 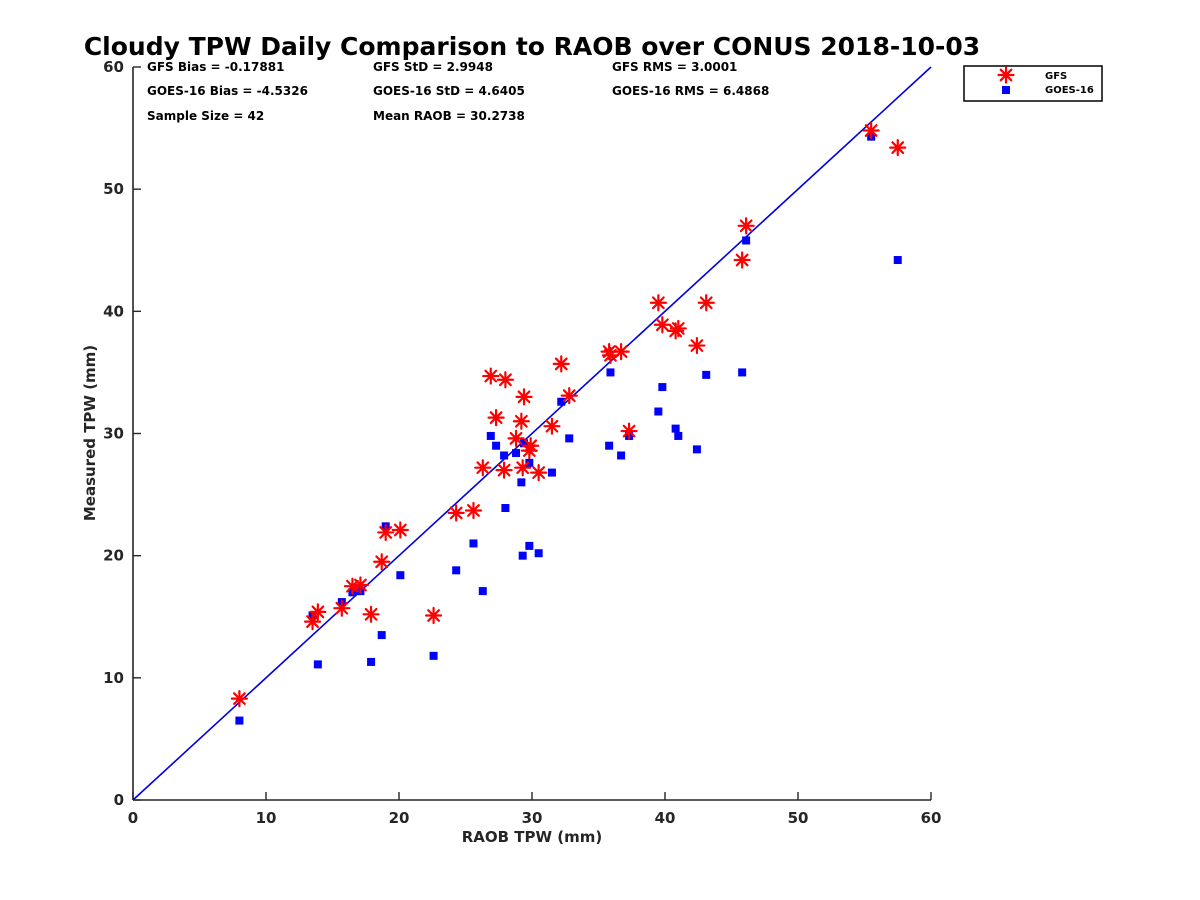 I want to click on mean-raob-text: Mean RAOB = 30.2738, so click(x=449, y=116).